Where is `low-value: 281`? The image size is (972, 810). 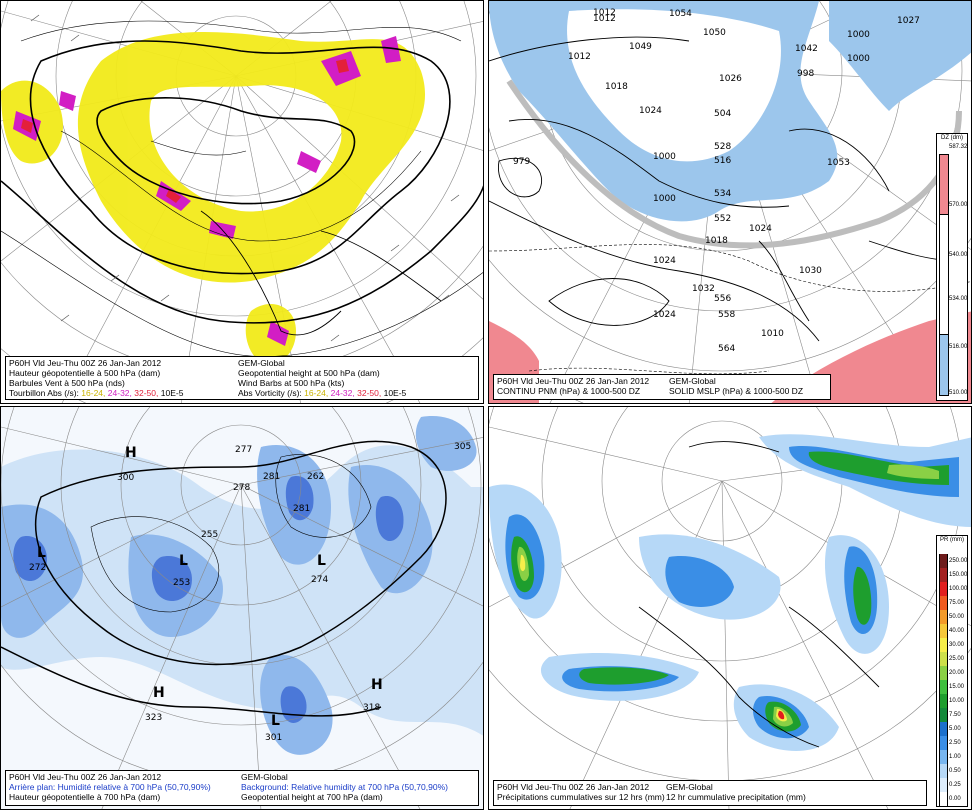
low-value: 281 is located at coordinates (271, 477).